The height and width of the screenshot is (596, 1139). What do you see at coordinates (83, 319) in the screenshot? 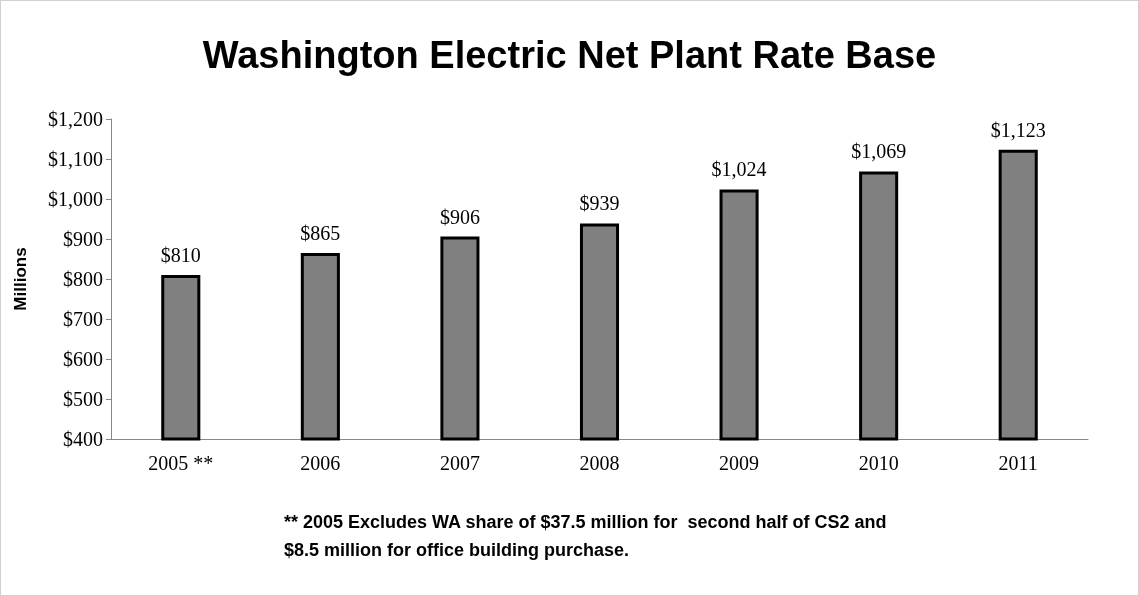
I see `y-tick-label: $700` at bounding box center [83, 319].